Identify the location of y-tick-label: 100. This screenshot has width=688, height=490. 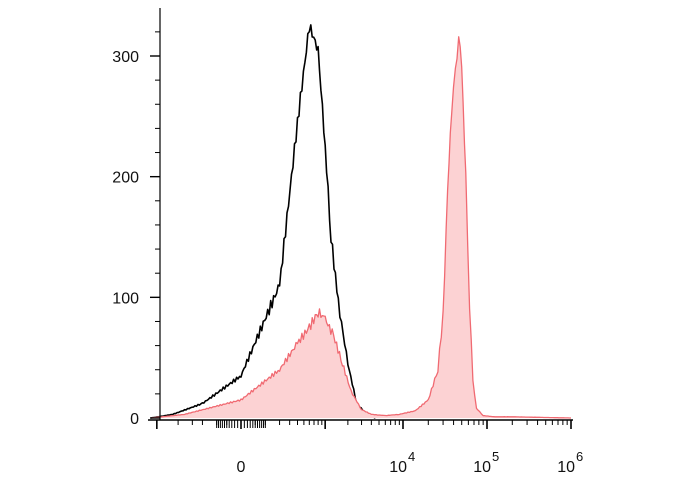
(125, 298).